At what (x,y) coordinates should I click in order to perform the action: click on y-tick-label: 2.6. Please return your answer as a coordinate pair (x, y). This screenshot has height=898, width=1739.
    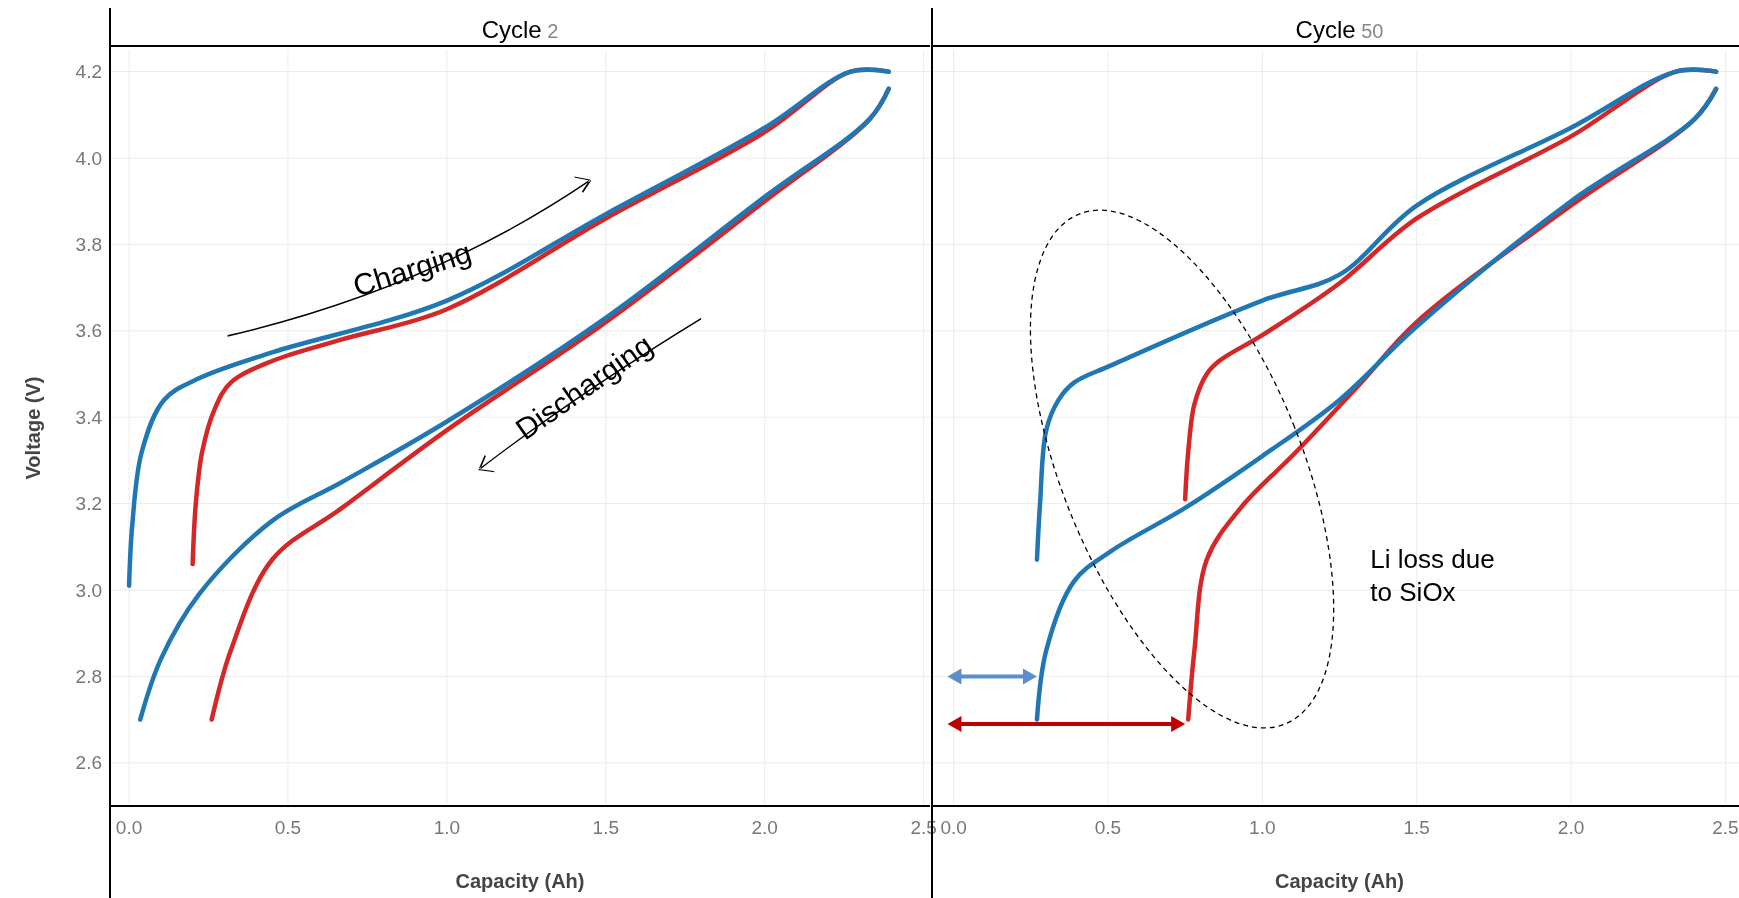
    Looking at the image, I should click on (88, 763).